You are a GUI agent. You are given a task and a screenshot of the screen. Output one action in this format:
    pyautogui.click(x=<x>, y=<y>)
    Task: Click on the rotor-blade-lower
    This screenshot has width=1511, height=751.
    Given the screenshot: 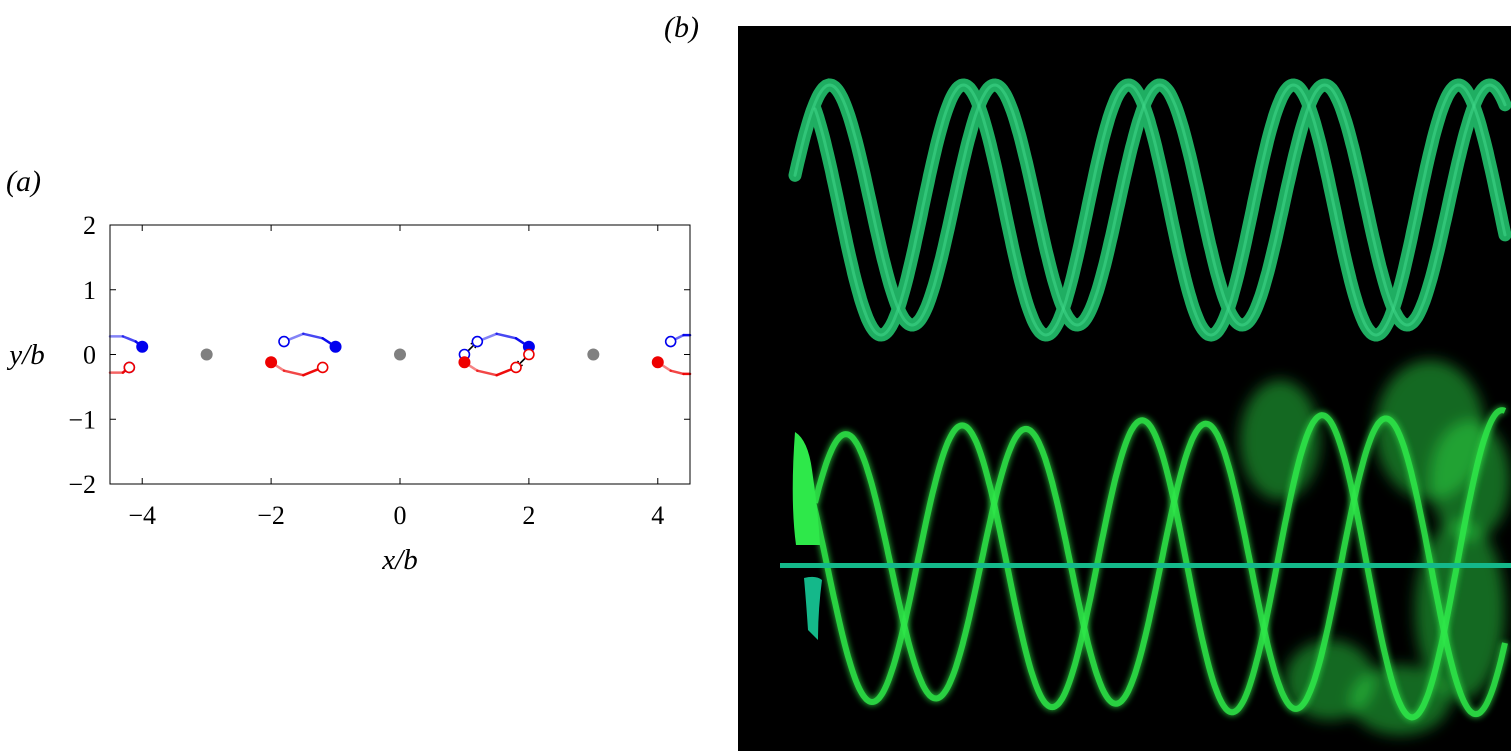 What is the action you would take?
    pyautogui.click(x=813, y=608)
    